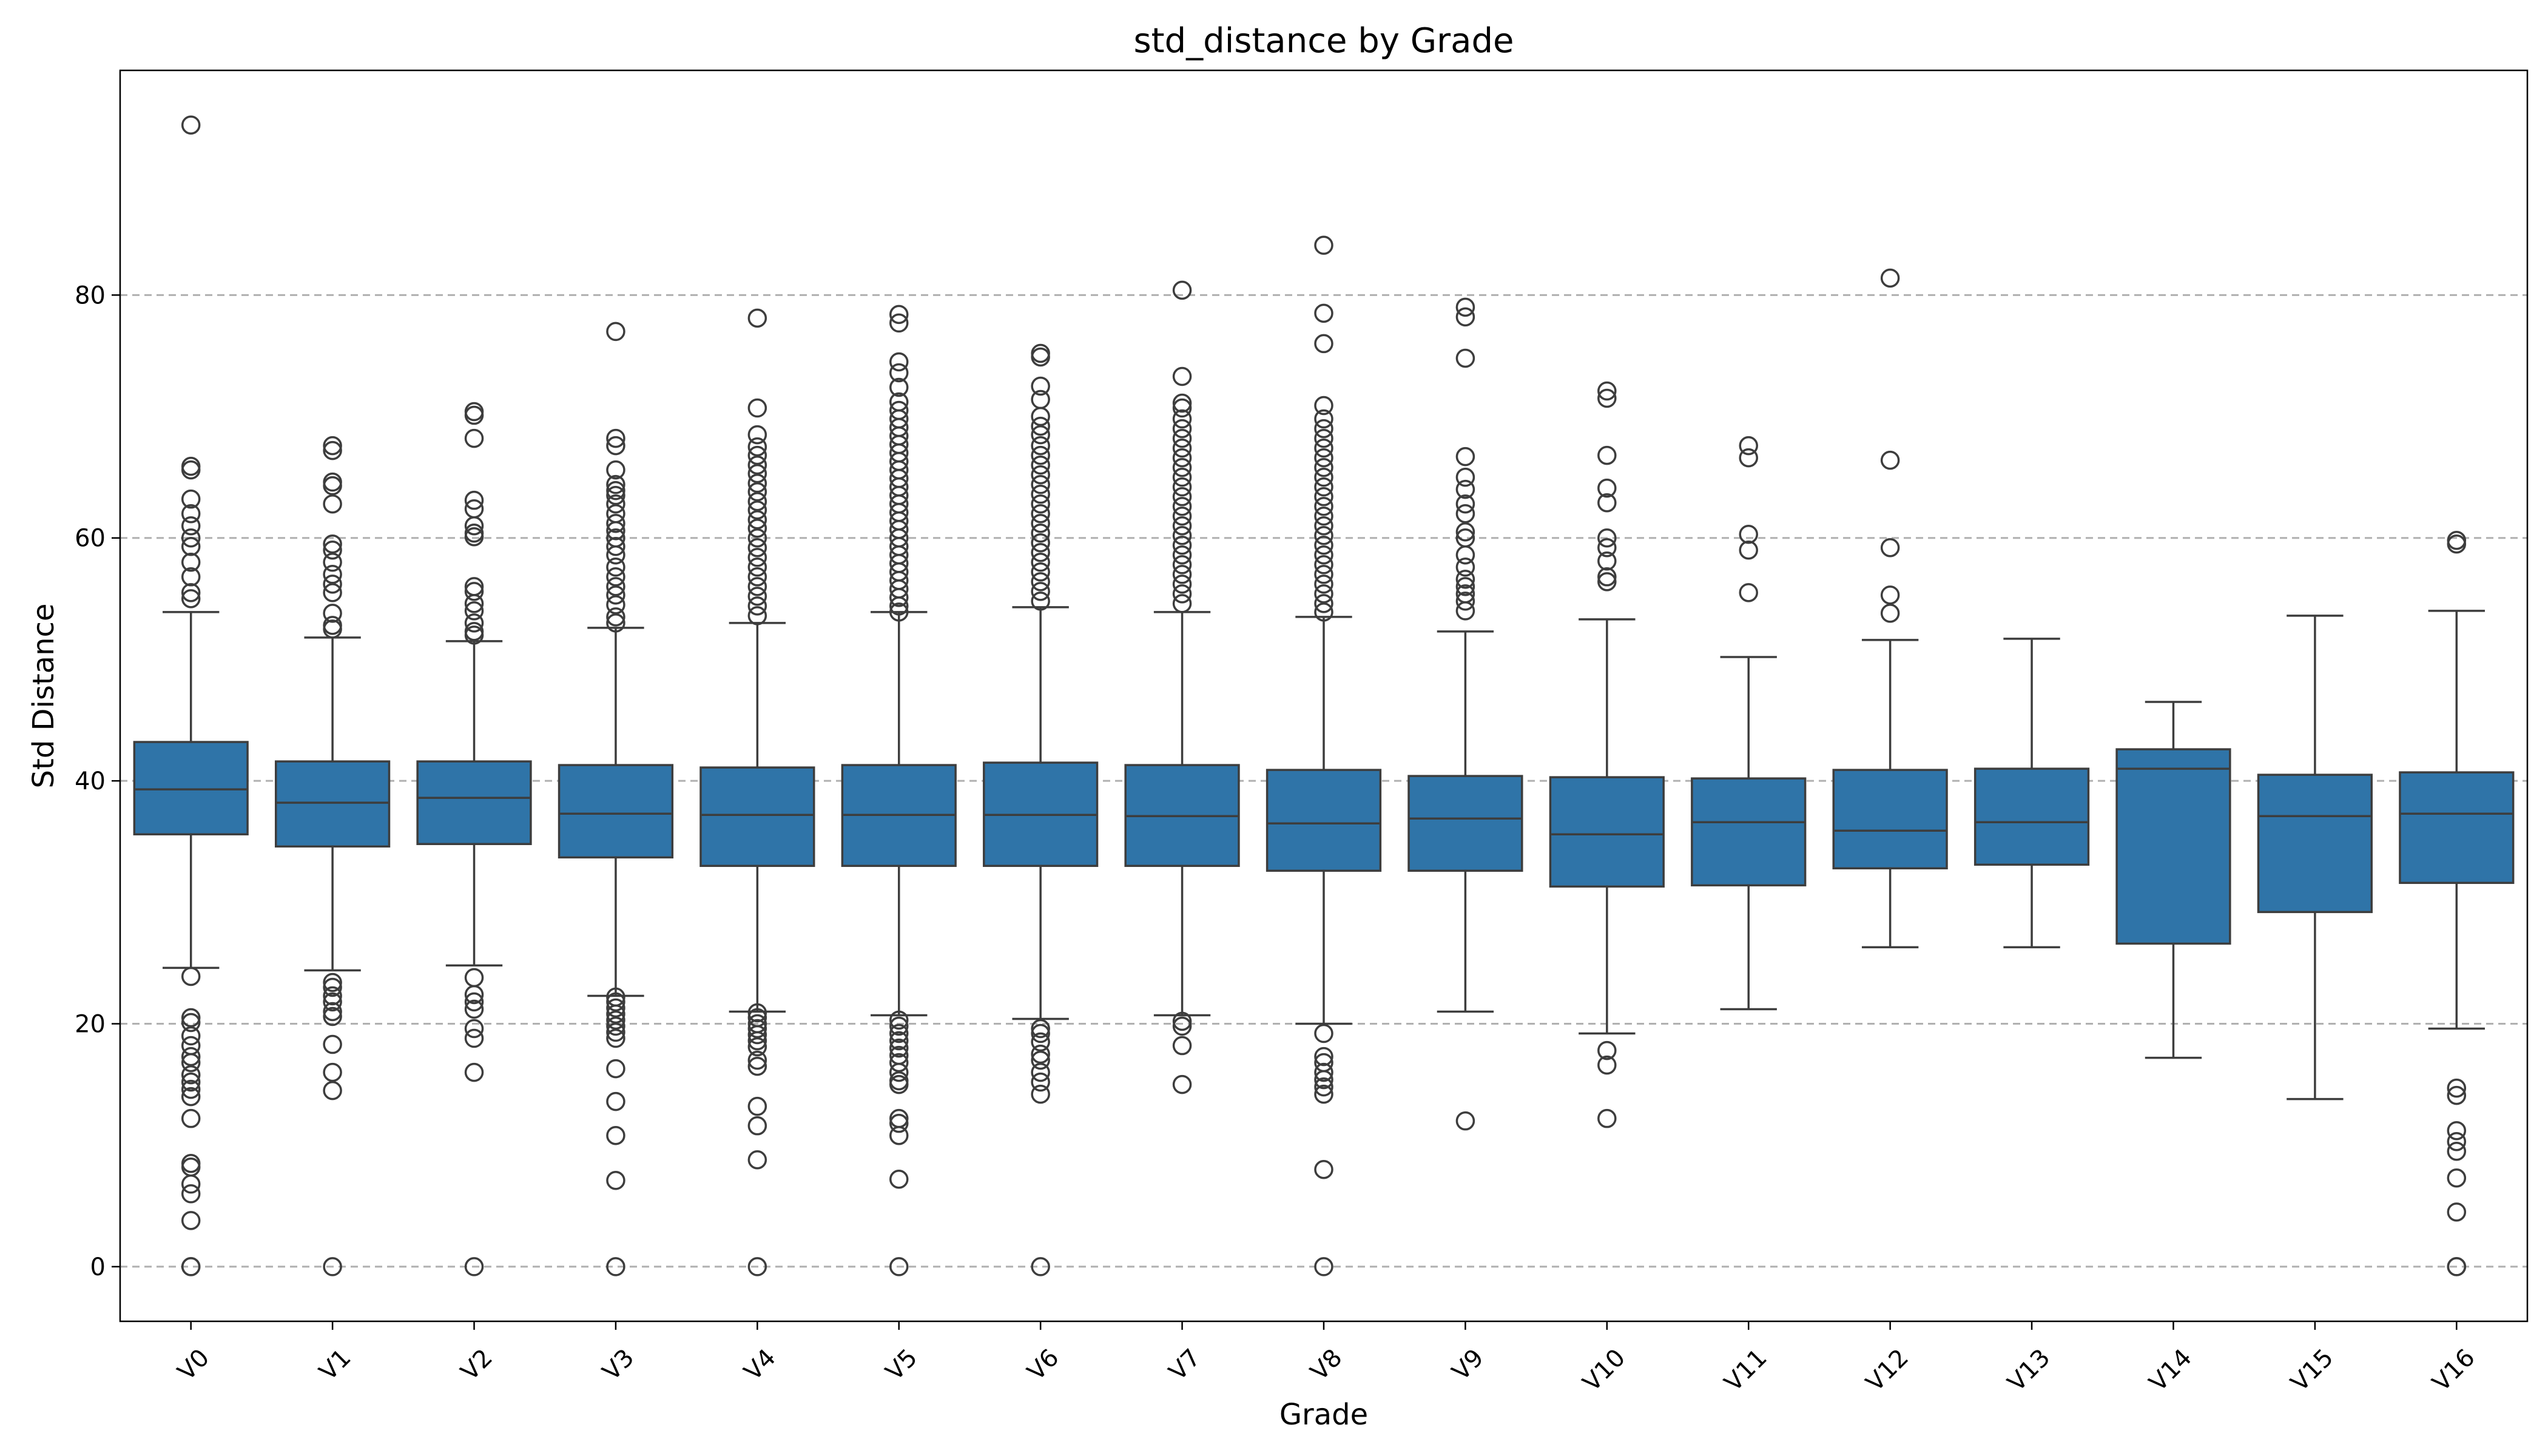 This screenshot has height=1456, width=2548. Describe the element at coordinates (901, 1365) in the screenshot. I see `x-tick-label: V5` at that location.